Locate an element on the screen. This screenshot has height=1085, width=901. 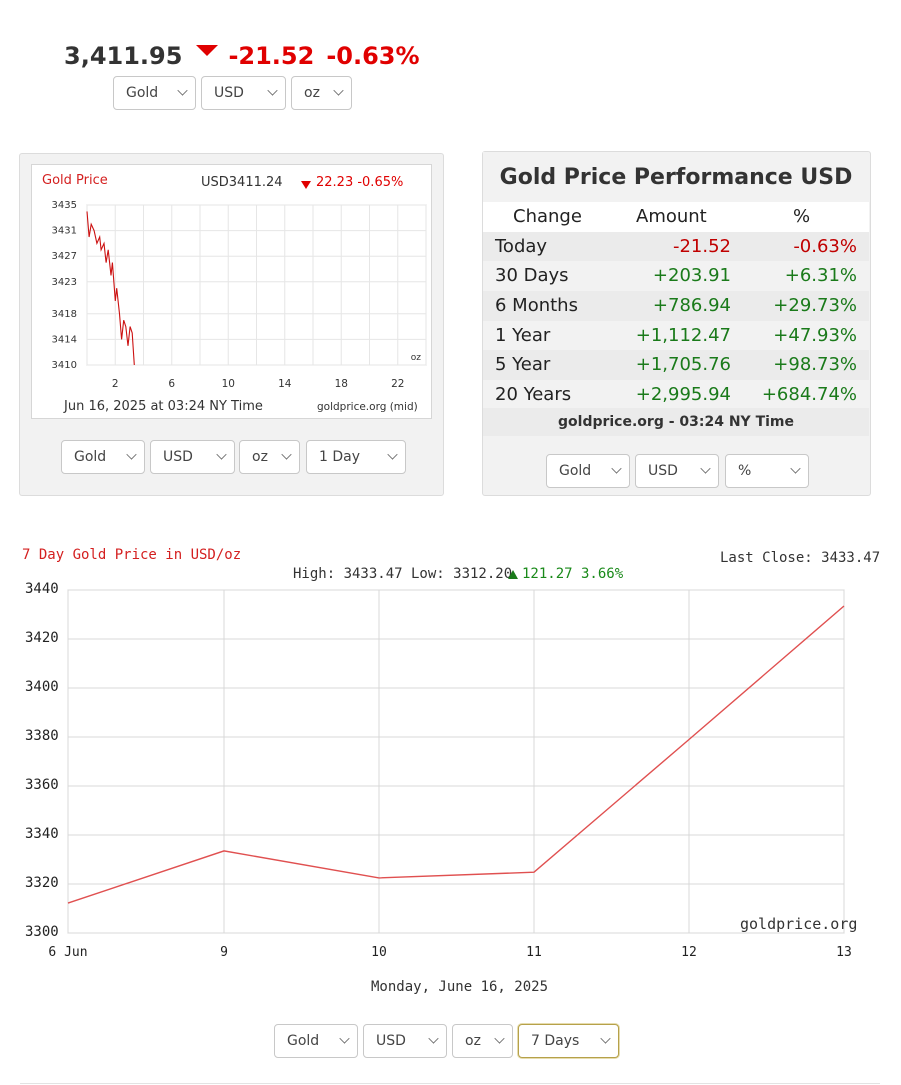
performance-row: 5 Year +1,705.76 +98.73% is located at coordinates (676, 365).